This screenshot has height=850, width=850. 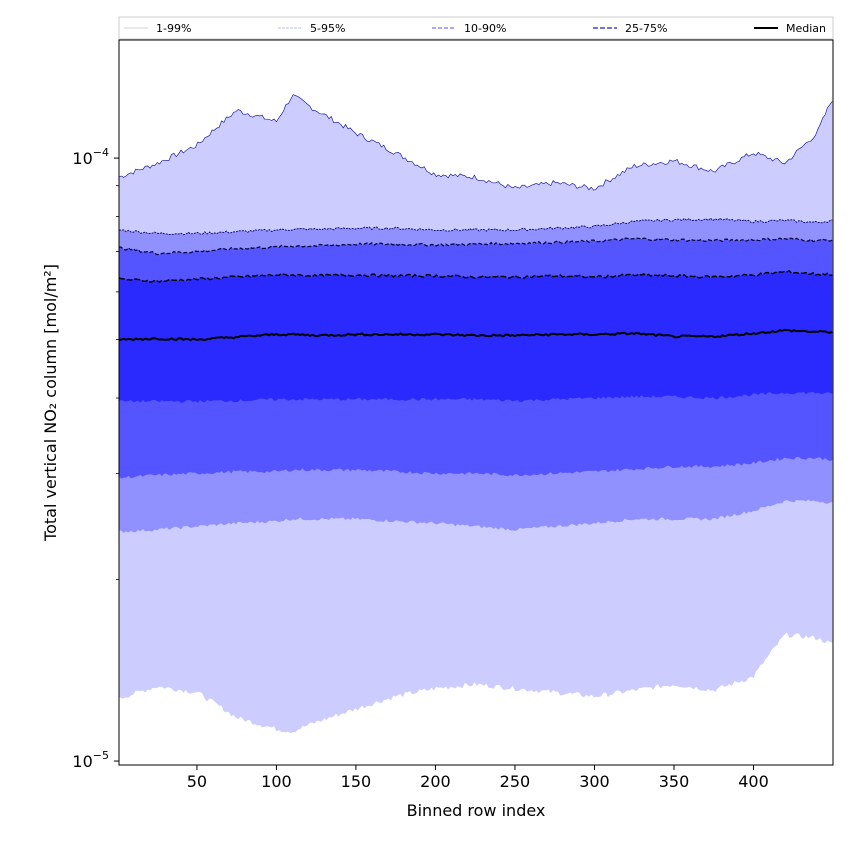 What do you see at coordinates (356, 781) in the screenshot?
I see `x-tick-label: 150` at bounding box center [356, 781].